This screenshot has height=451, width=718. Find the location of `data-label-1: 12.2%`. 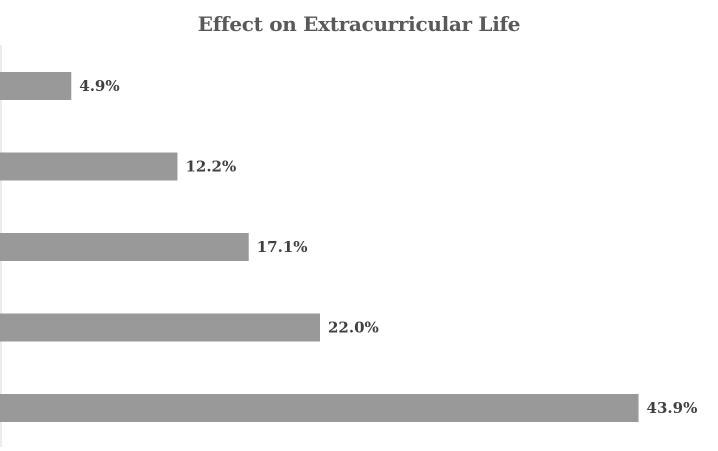

data-label-1: 12.2% is located at coordinates (210, 167).